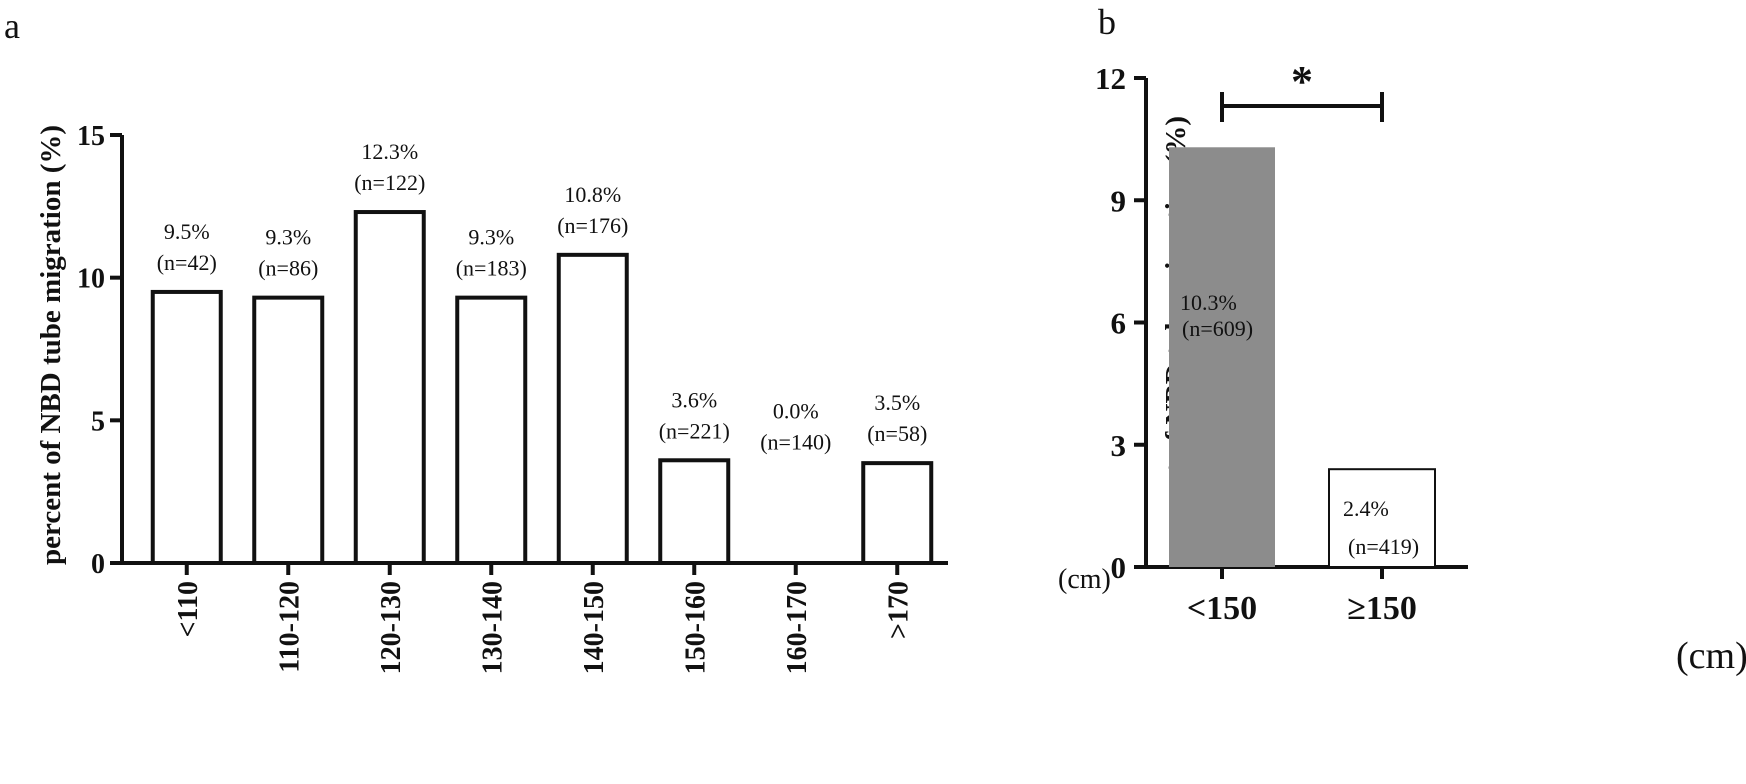  Describe the element at coordinates (187, 231) in the screenshot. I see `panel-a-value-label: 9.5%` at that location.